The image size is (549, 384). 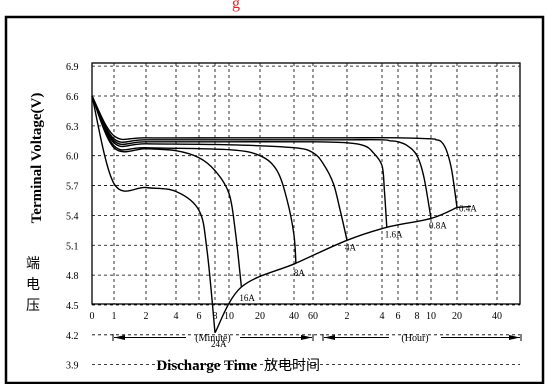 What do you see at coordinates (236, 6) in the screenshot?
I see `top-caption: g` at bounding box center [236, 6].